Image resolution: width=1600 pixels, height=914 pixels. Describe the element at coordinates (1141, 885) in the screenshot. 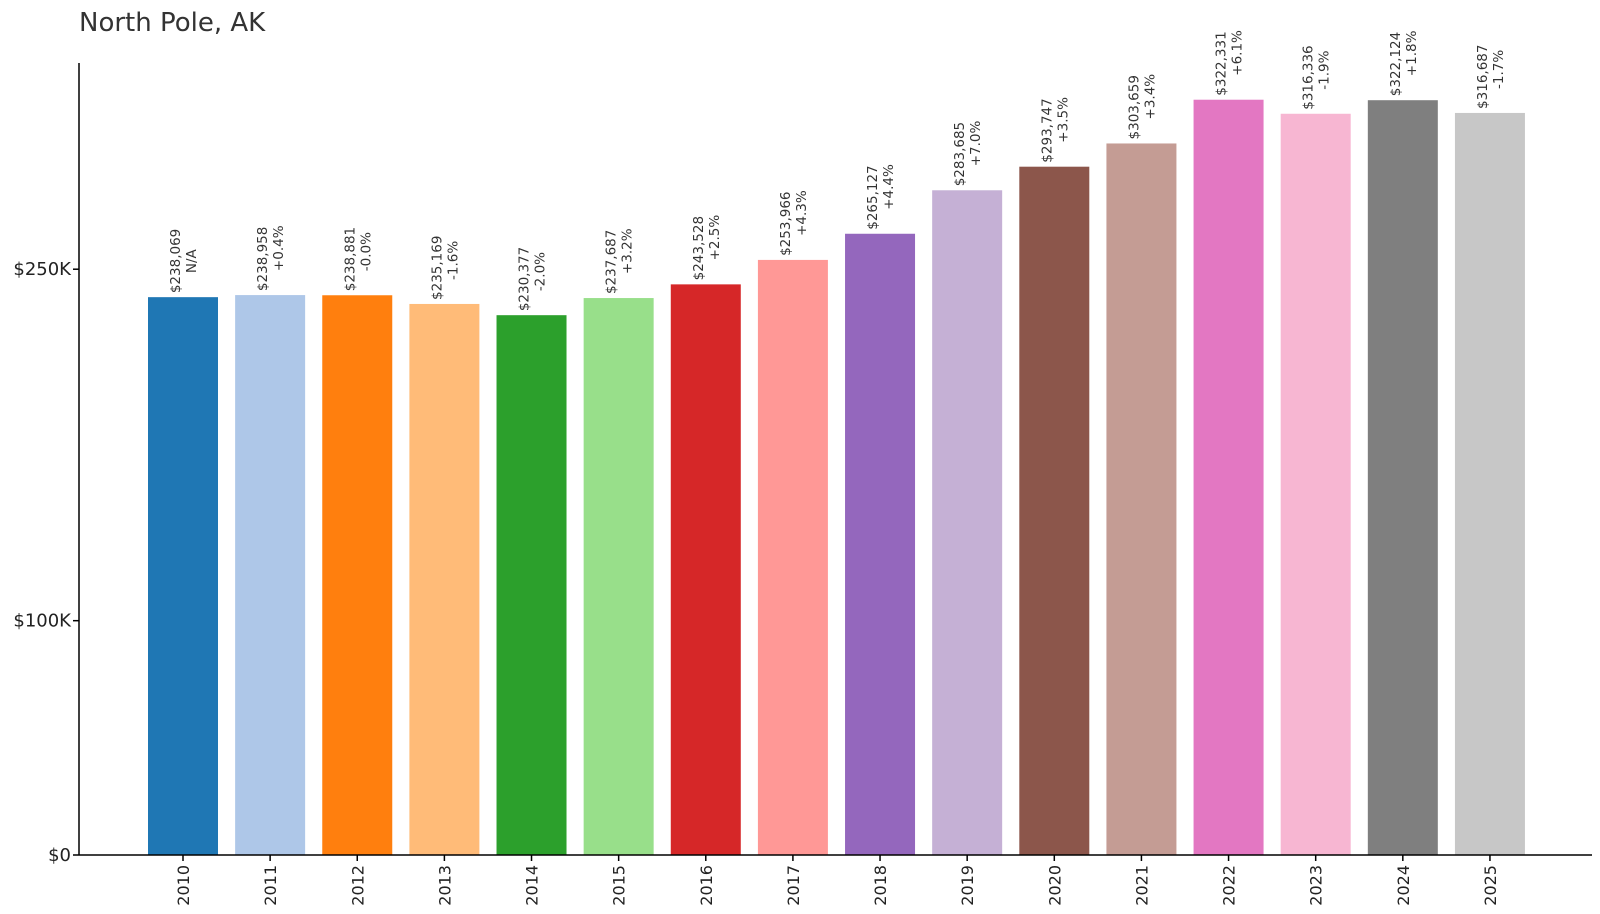

I see `x-tick-label: 2021` at that location.